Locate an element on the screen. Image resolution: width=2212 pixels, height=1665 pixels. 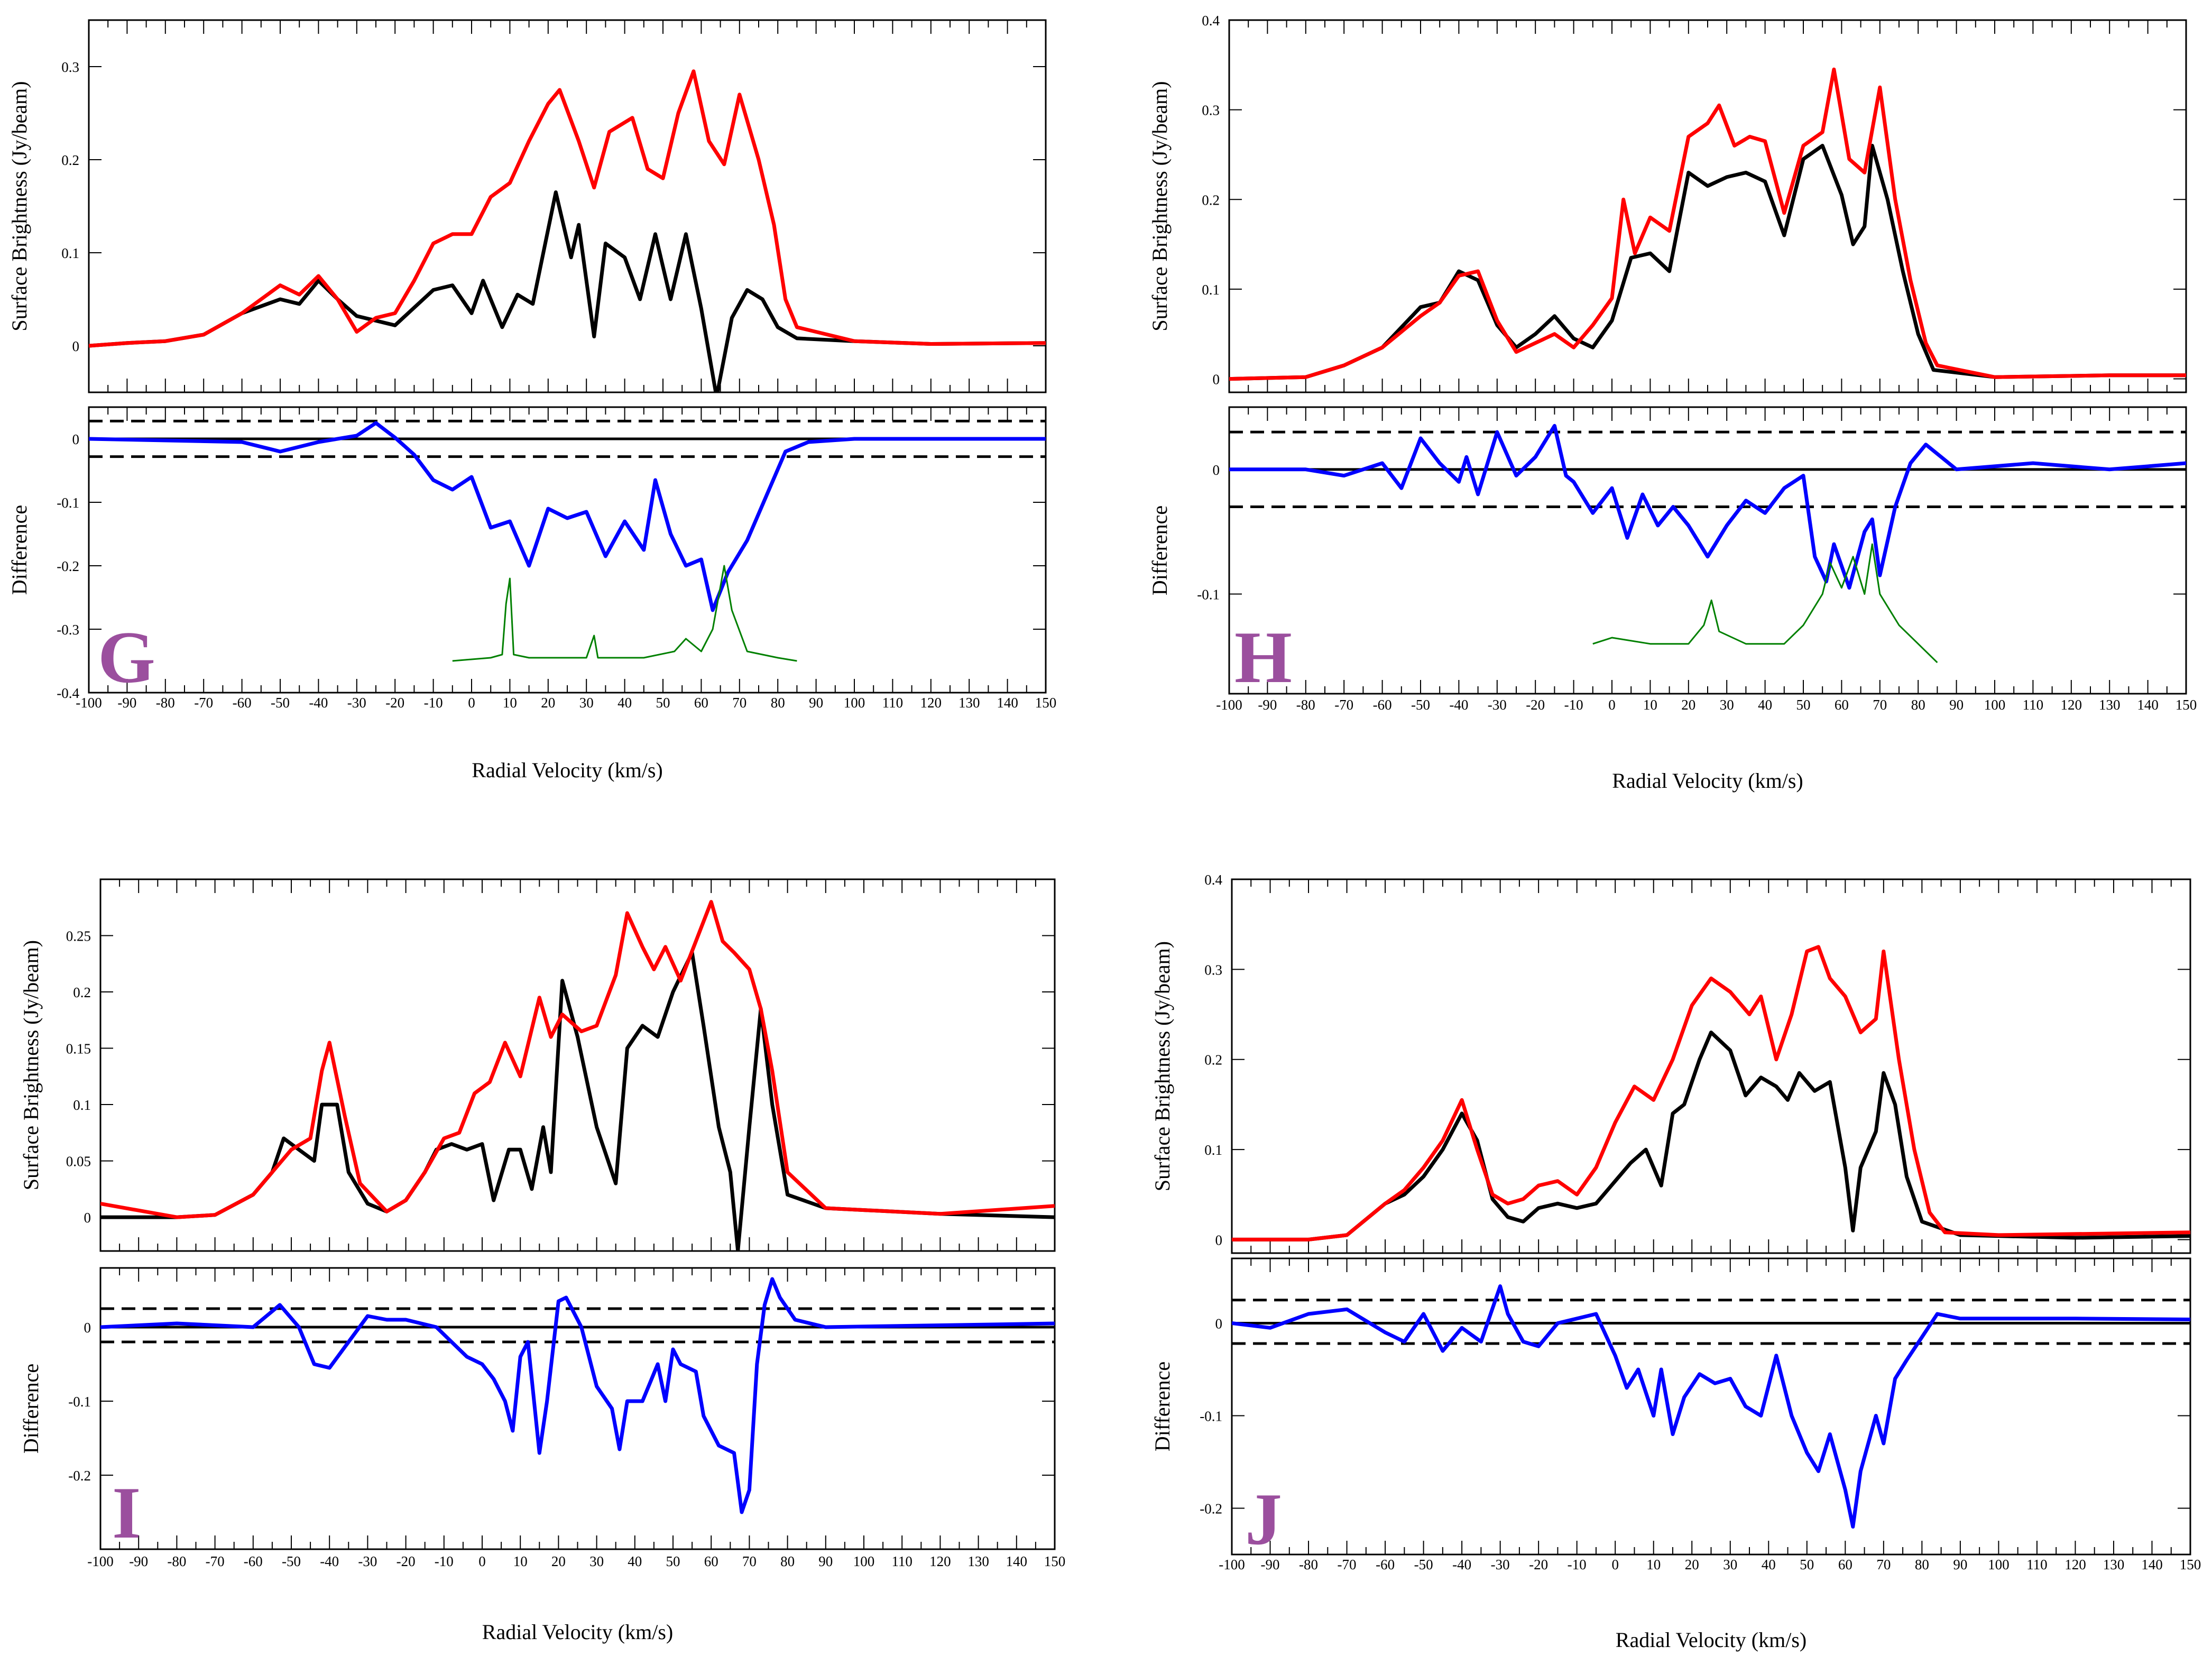
panel-g-top: 0 0.1 0.2 0.3 Surface Brightness (Jy/beam) is located at coordinates (527, 206).